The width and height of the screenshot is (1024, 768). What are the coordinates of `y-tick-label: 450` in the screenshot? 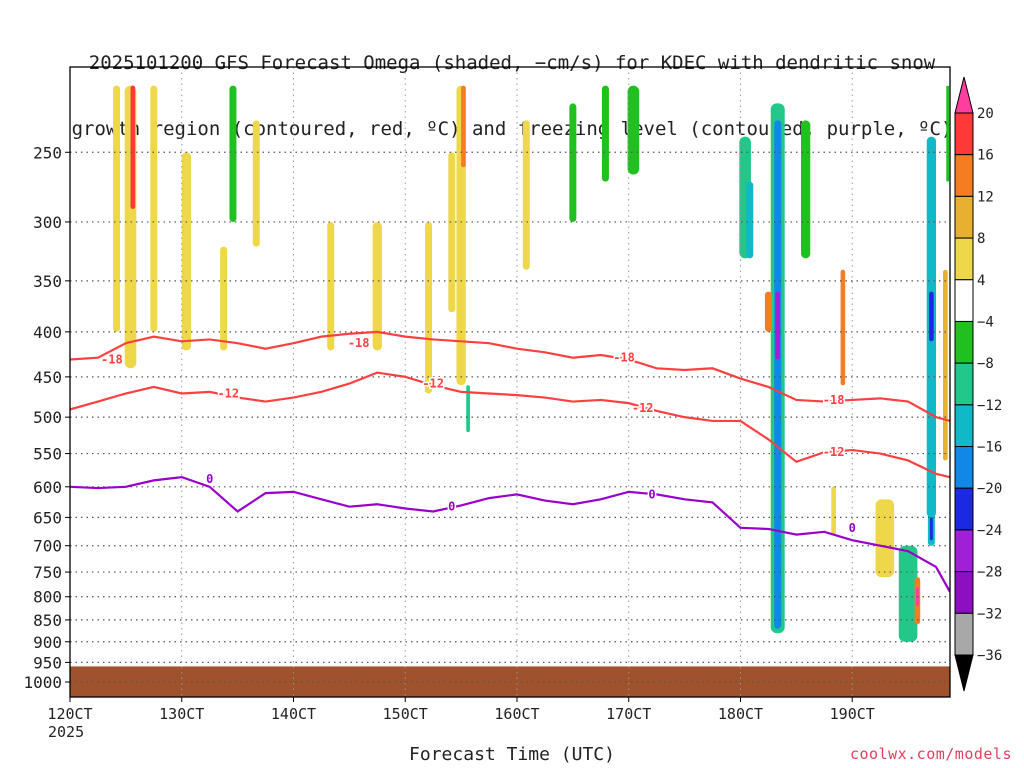 It's located at (47, 377).